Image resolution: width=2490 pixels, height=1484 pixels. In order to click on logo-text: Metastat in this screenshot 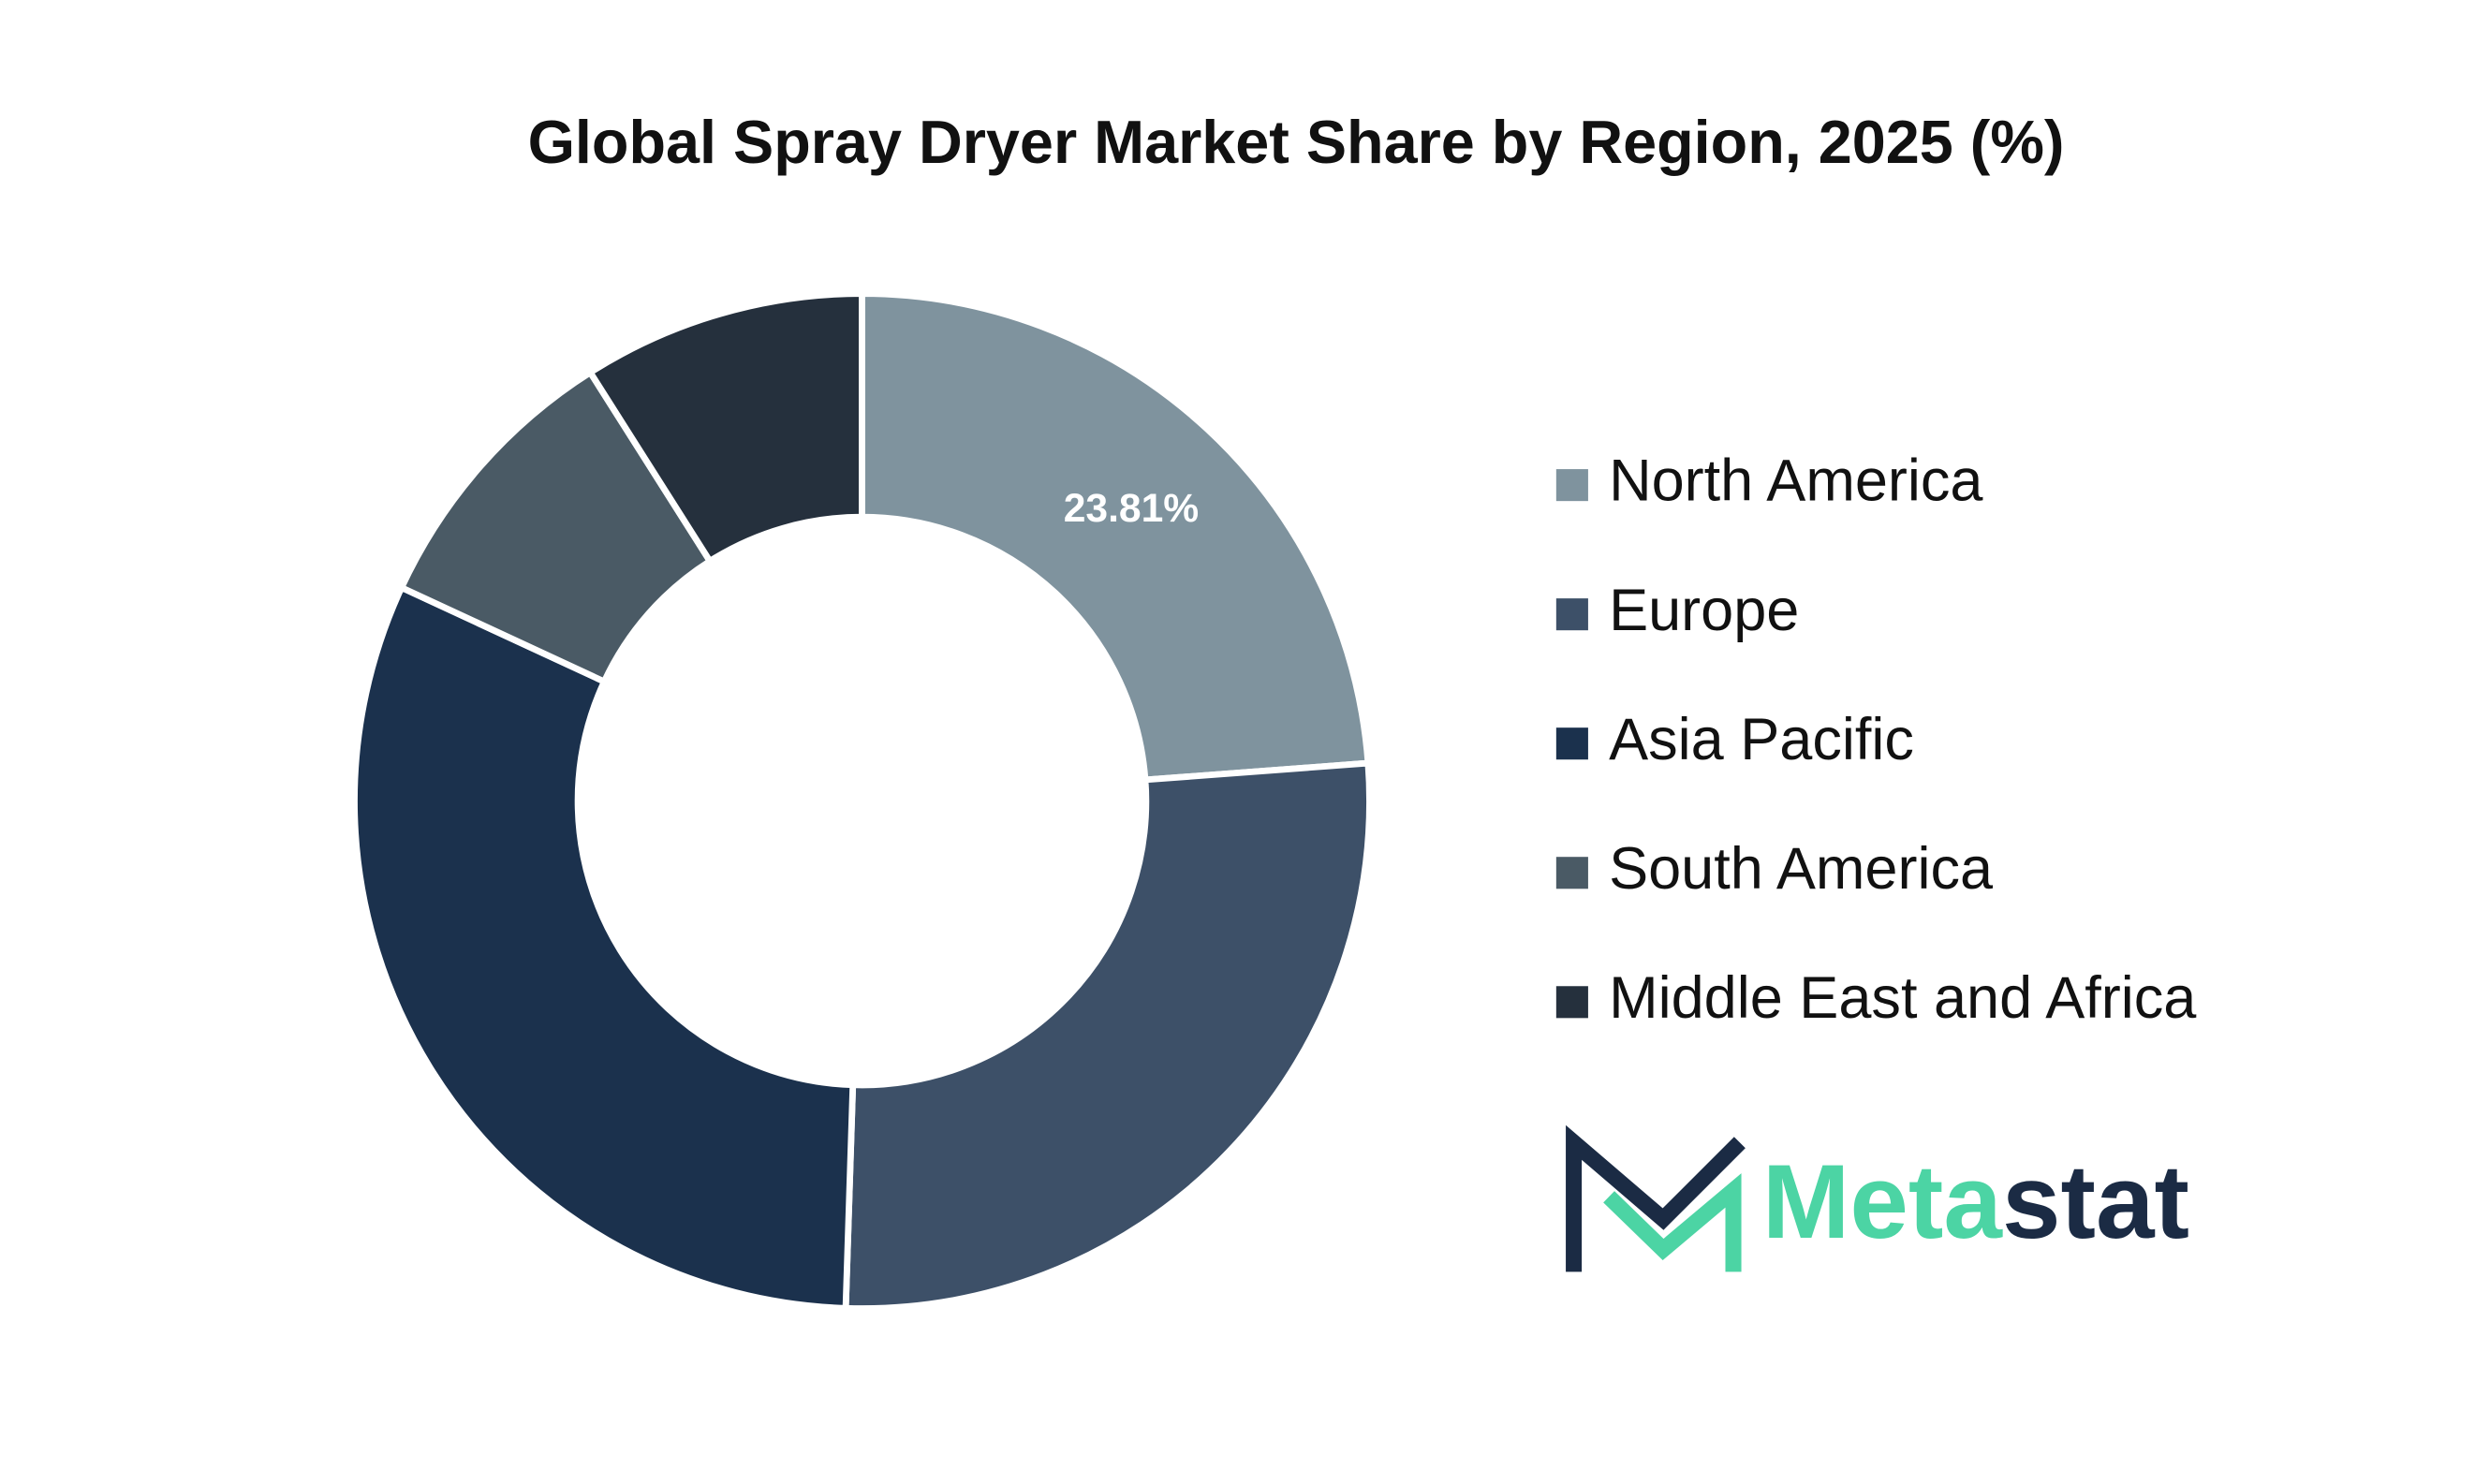, I will do `click(1975, 1201)`.